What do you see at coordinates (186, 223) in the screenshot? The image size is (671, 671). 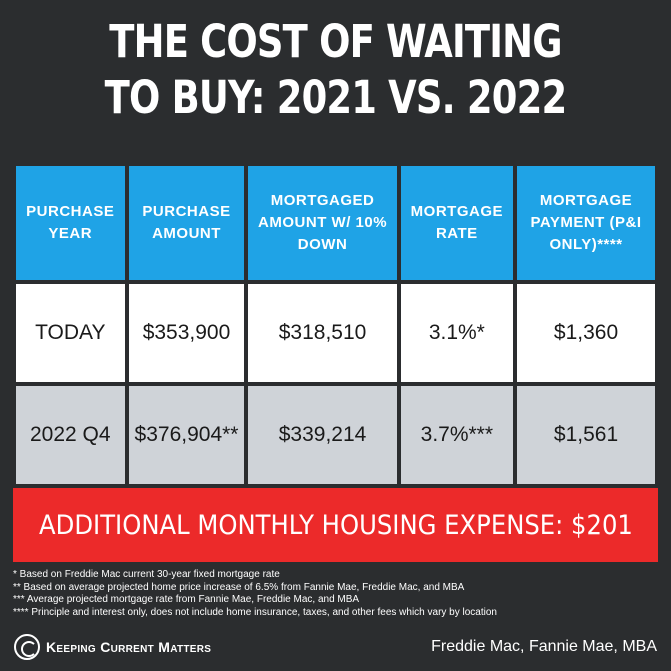 I see `header-purchase-amount: PURCHASE AMOUNT` at bounding box center [186, 223].